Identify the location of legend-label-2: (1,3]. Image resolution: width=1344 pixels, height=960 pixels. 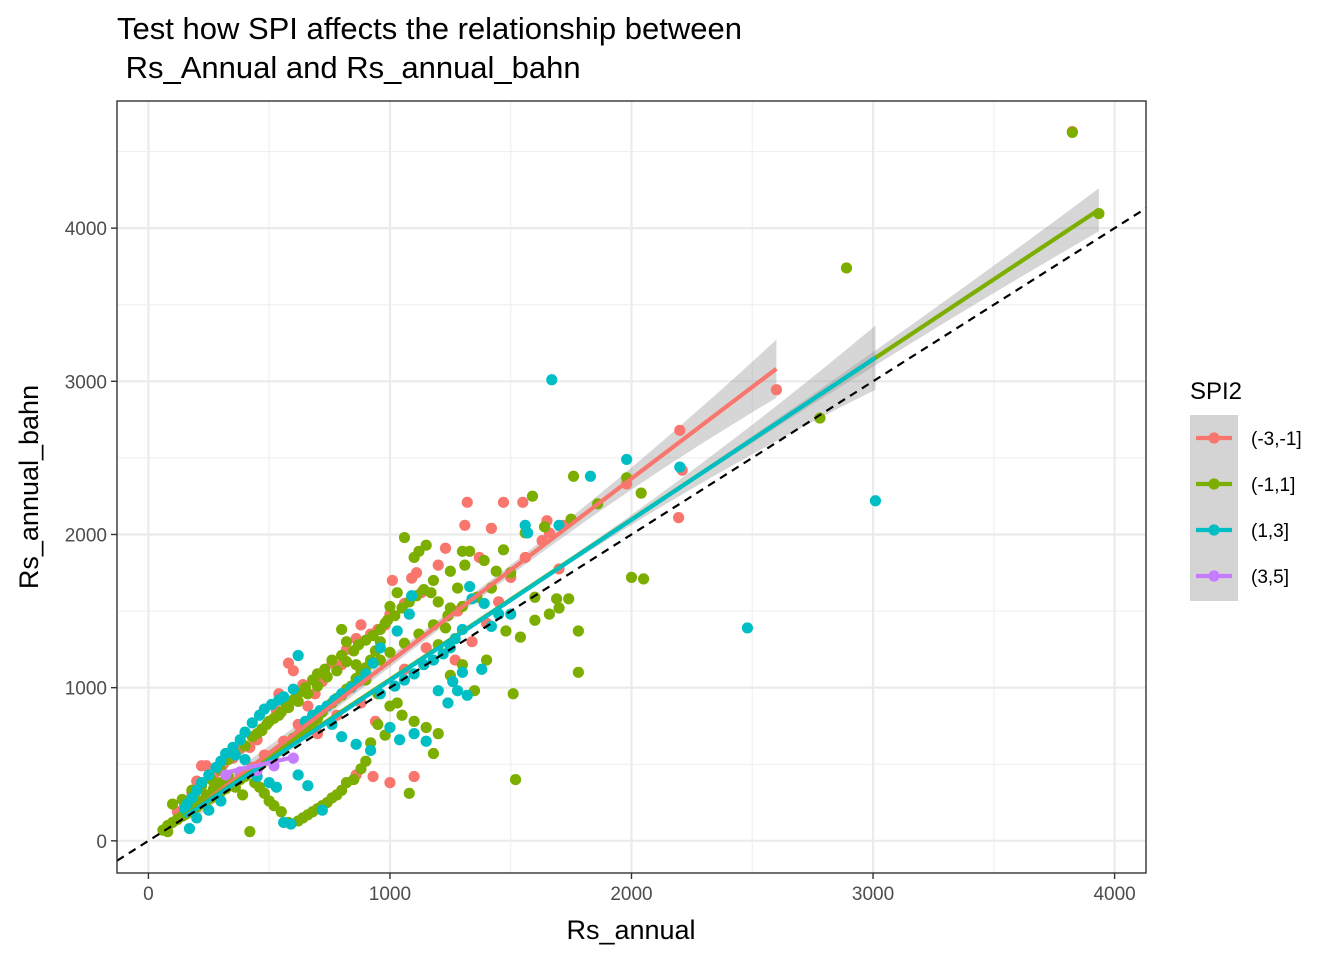
(1270, 531).